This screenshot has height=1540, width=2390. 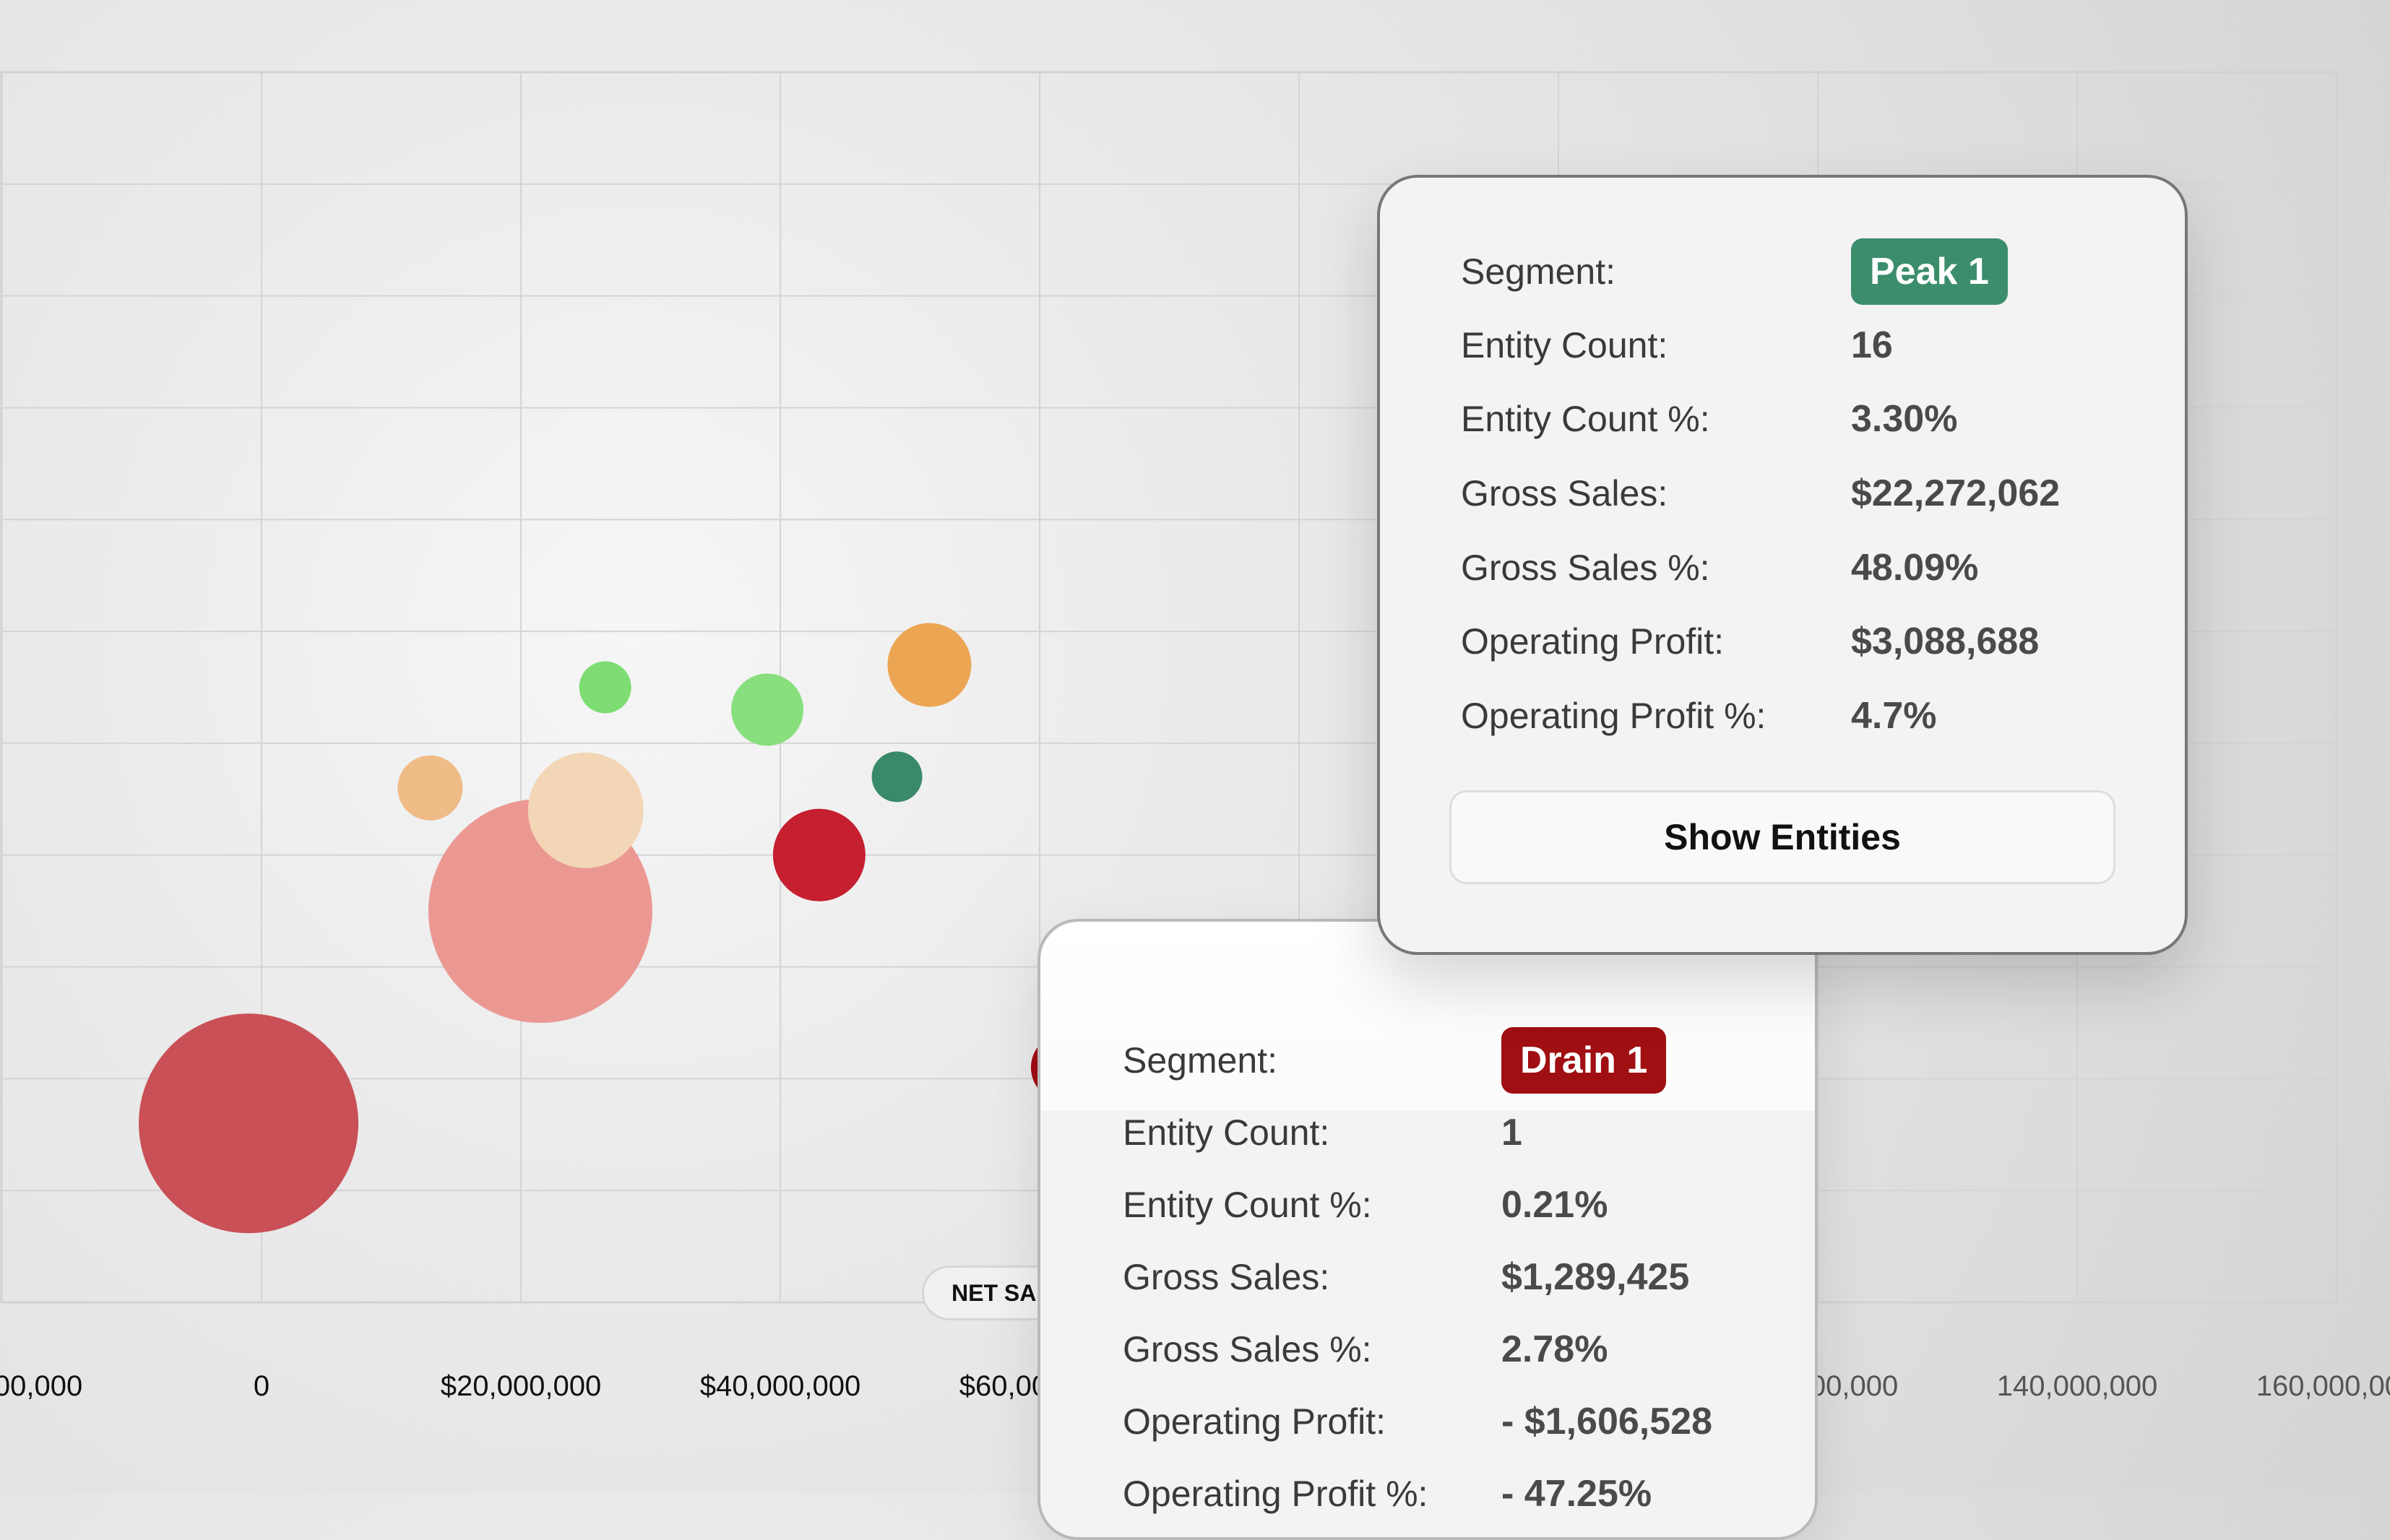 I want to click on tooltip-row-gross-sales: Gross Sales: $22,272,062, so click(x=1783, y=493).